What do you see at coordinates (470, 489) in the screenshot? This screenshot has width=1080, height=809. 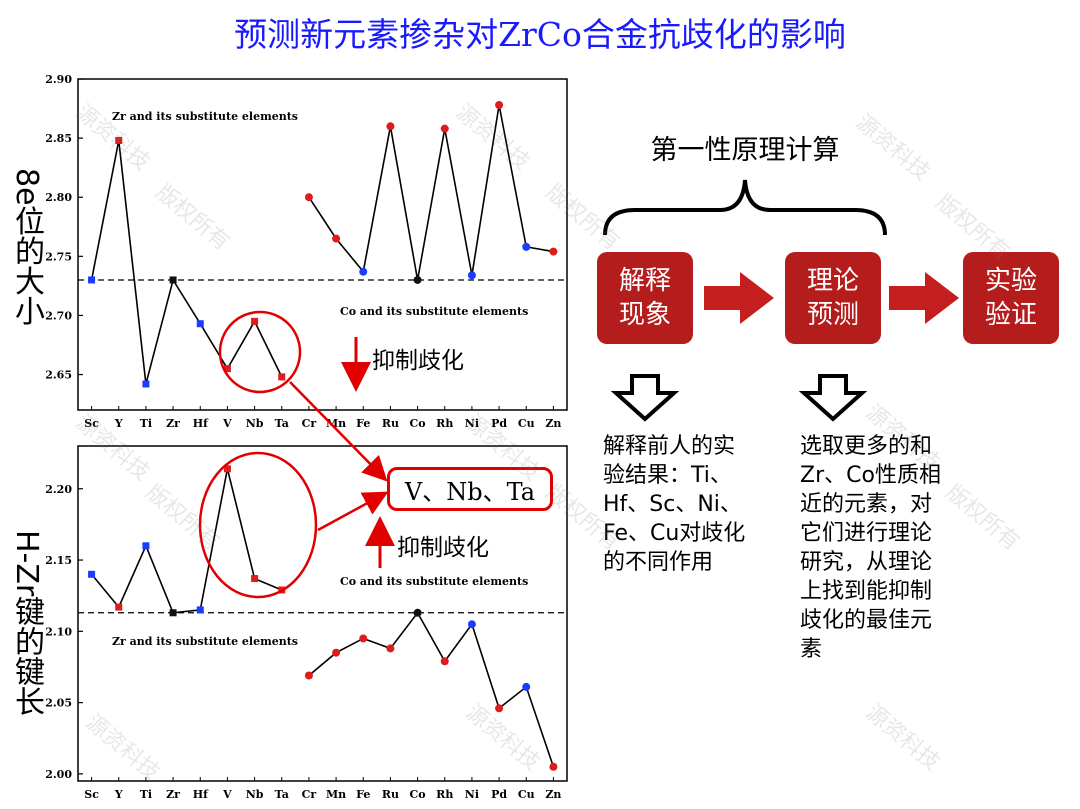 I see `highlight-box: V、Nb、Ta` at bounding box center [470, 489].